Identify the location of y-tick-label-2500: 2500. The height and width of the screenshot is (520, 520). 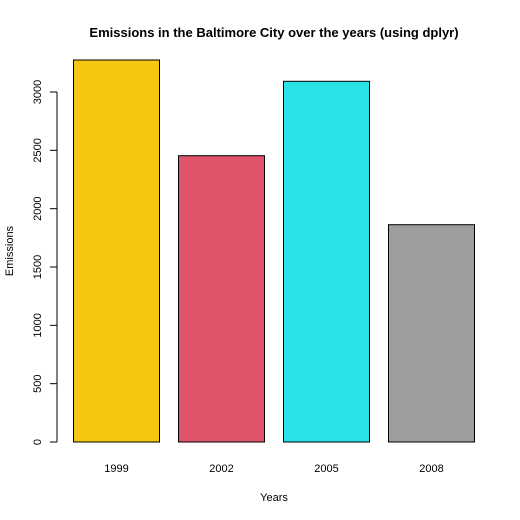
(38, 150).